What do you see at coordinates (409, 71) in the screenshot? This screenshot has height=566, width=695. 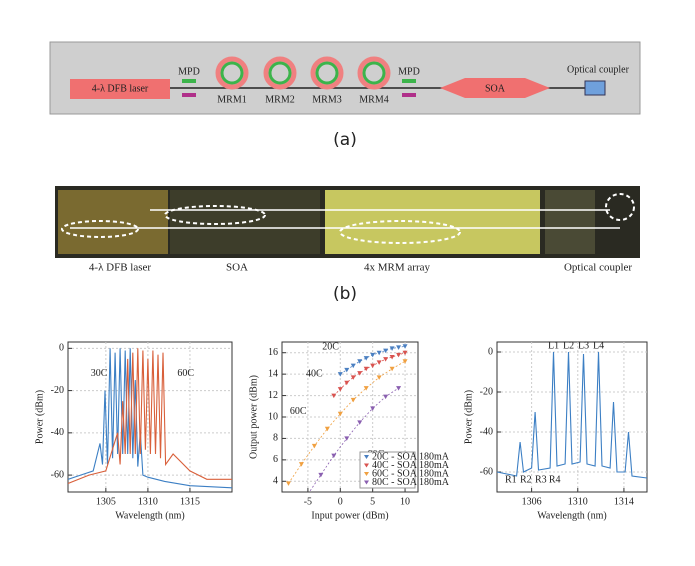 I see `mpd-label: MPD` at bounding box center [409, 71].